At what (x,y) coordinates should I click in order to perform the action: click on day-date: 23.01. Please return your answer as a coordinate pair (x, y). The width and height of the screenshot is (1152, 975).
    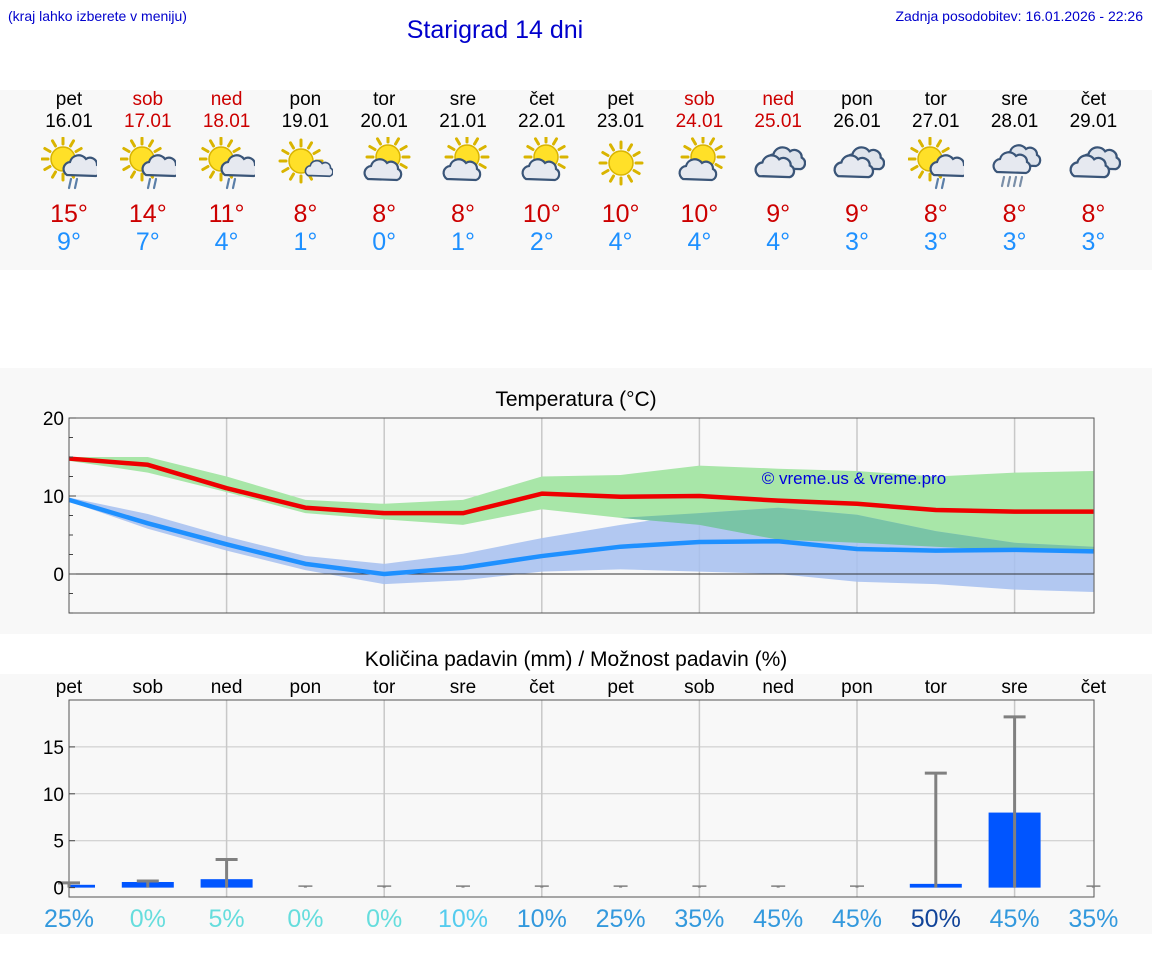
    Looking at the image, I should click on (620, 121).